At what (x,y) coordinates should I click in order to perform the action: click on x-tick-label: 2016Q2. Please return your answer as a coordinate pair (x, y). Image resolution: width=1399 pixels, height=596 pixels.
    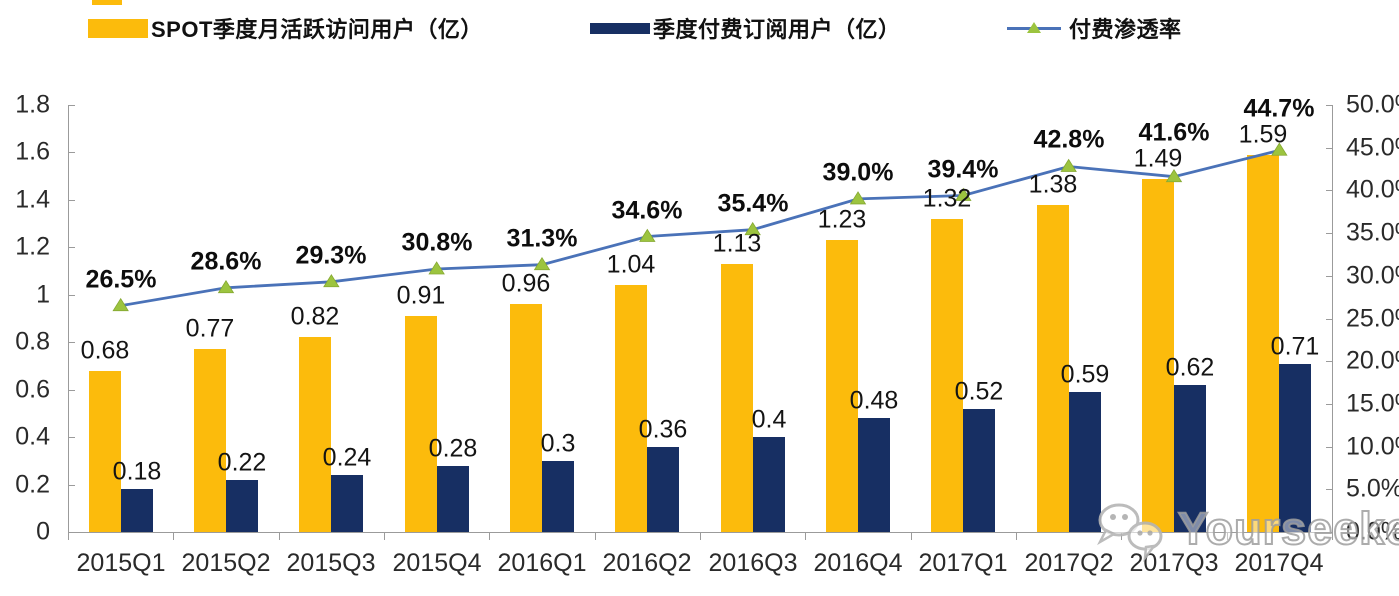
    Looking at the image, I should click on (647, 563).